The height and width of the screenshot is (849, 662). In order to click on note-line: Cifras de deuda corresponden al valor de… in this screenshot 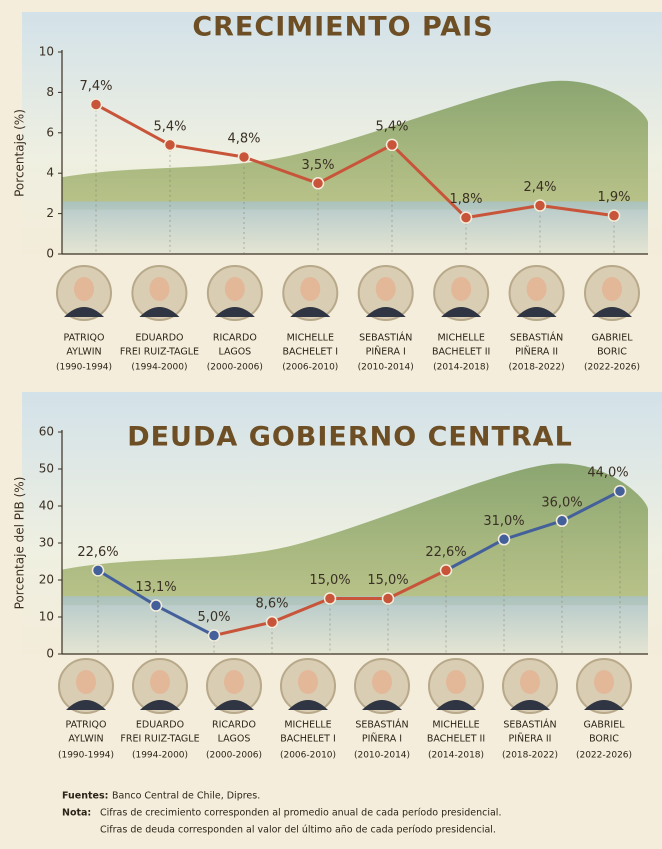, I will do `click(298, 830)`.